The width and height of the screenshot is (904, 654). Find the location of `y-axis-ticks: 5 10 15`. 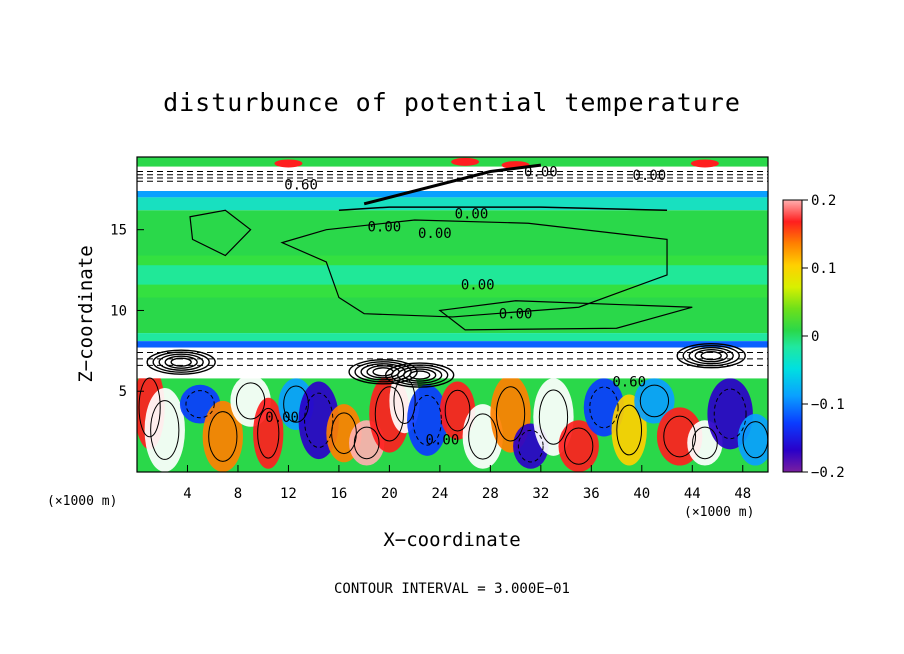

y-axis-ticks: 5 10 15 is located at coordinates (127, 311).